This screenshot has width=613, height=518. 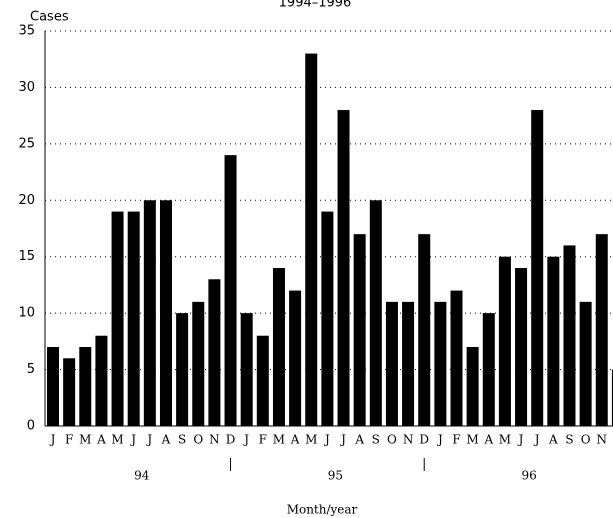 I want to click on y-tick-label: 5, so click(x=31, y=369).